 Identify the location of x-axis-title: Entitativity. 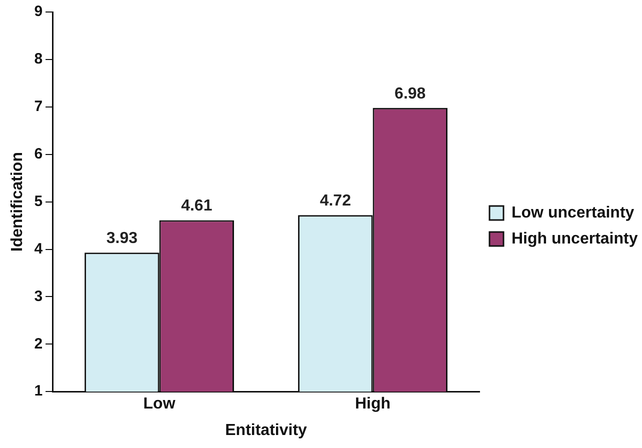
(266, 430).